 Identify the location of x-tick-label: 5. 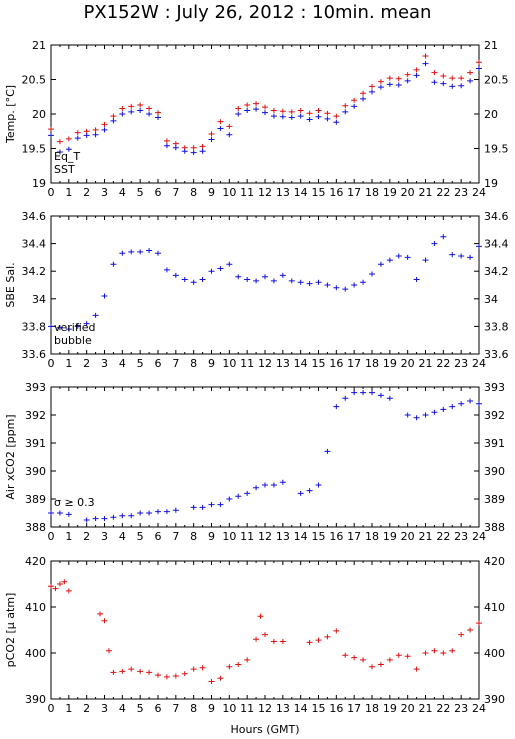
(140, 192).